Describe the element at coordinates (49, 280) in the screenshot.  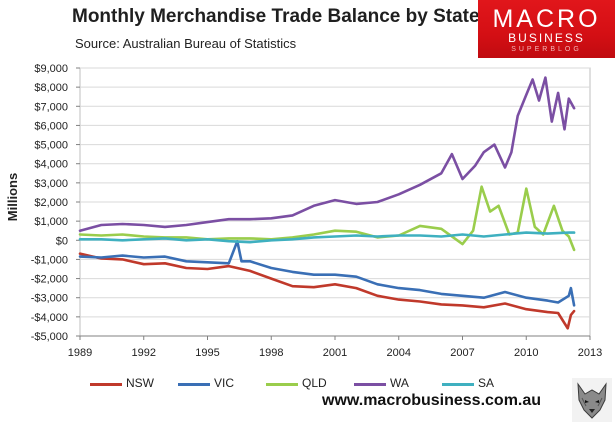
I see `y-tick-label: -$2,000` at that location.